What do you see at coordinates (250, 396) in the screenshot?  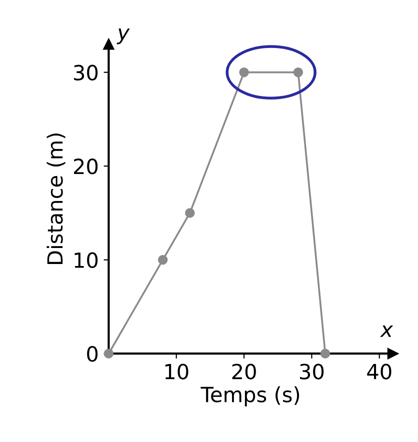 I see `x-axis-title: Temps (s)` at bounding box center [250, 396].